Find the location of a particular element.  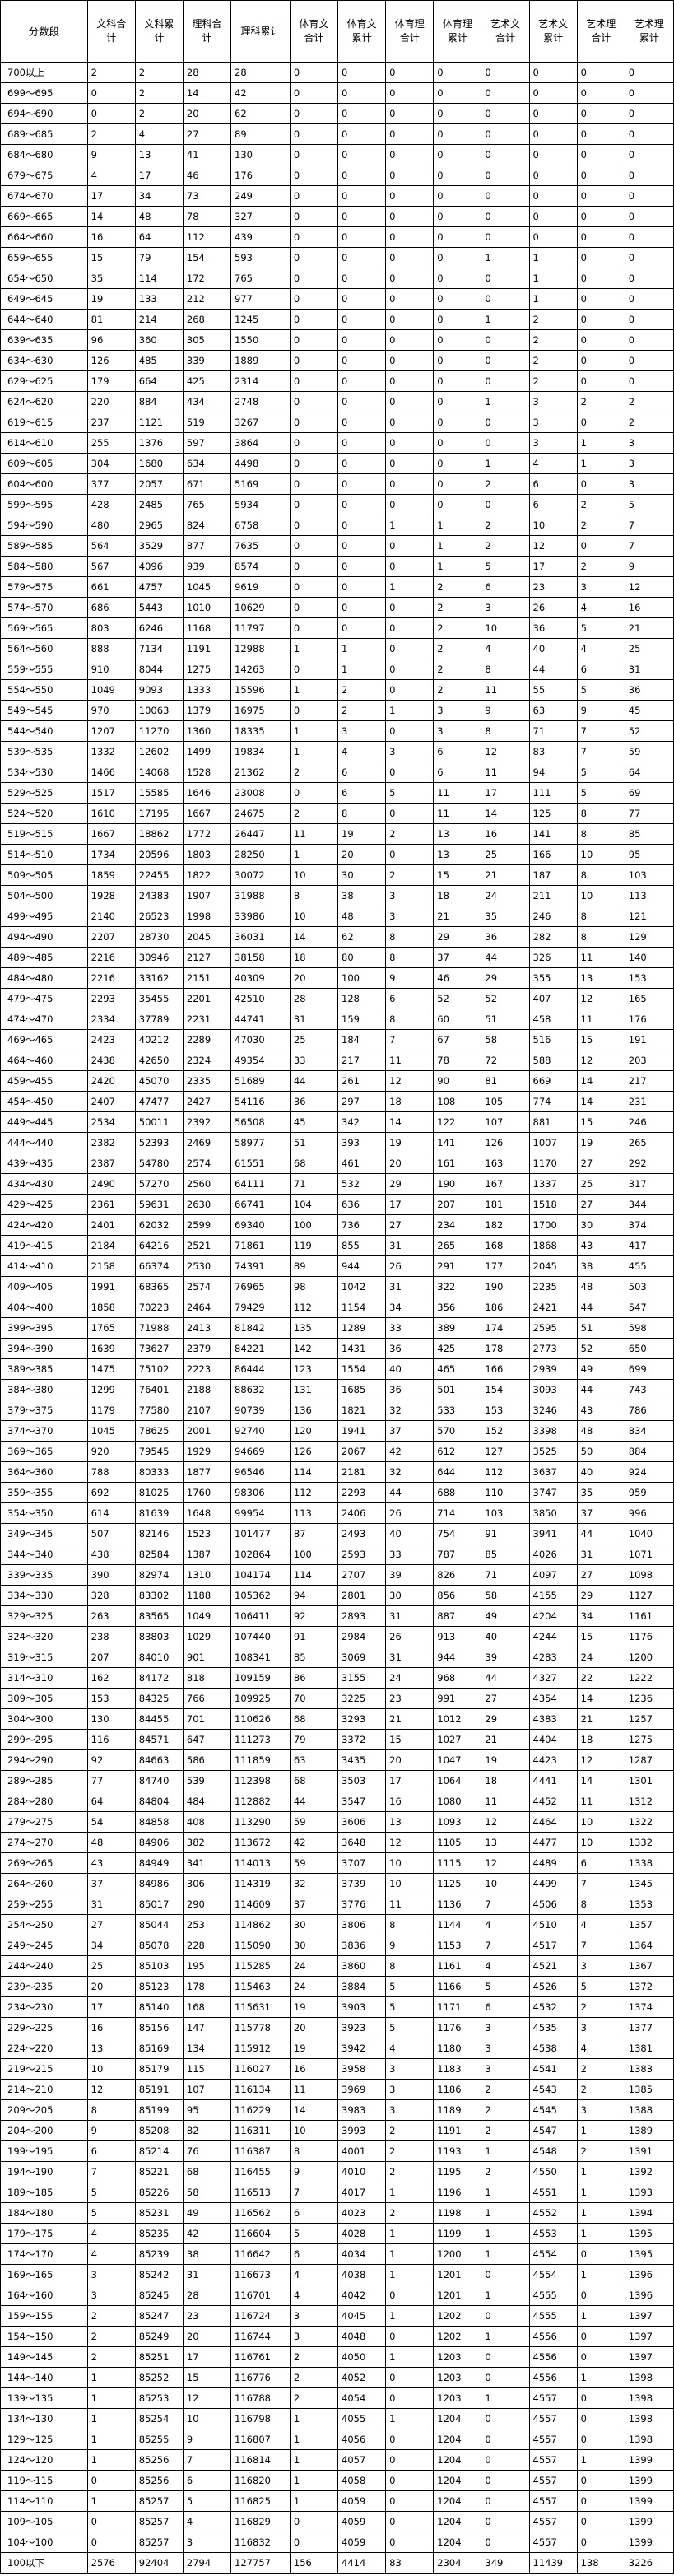

cell-art-li-cumulative: 217 is located at coordinates (649, 1081).